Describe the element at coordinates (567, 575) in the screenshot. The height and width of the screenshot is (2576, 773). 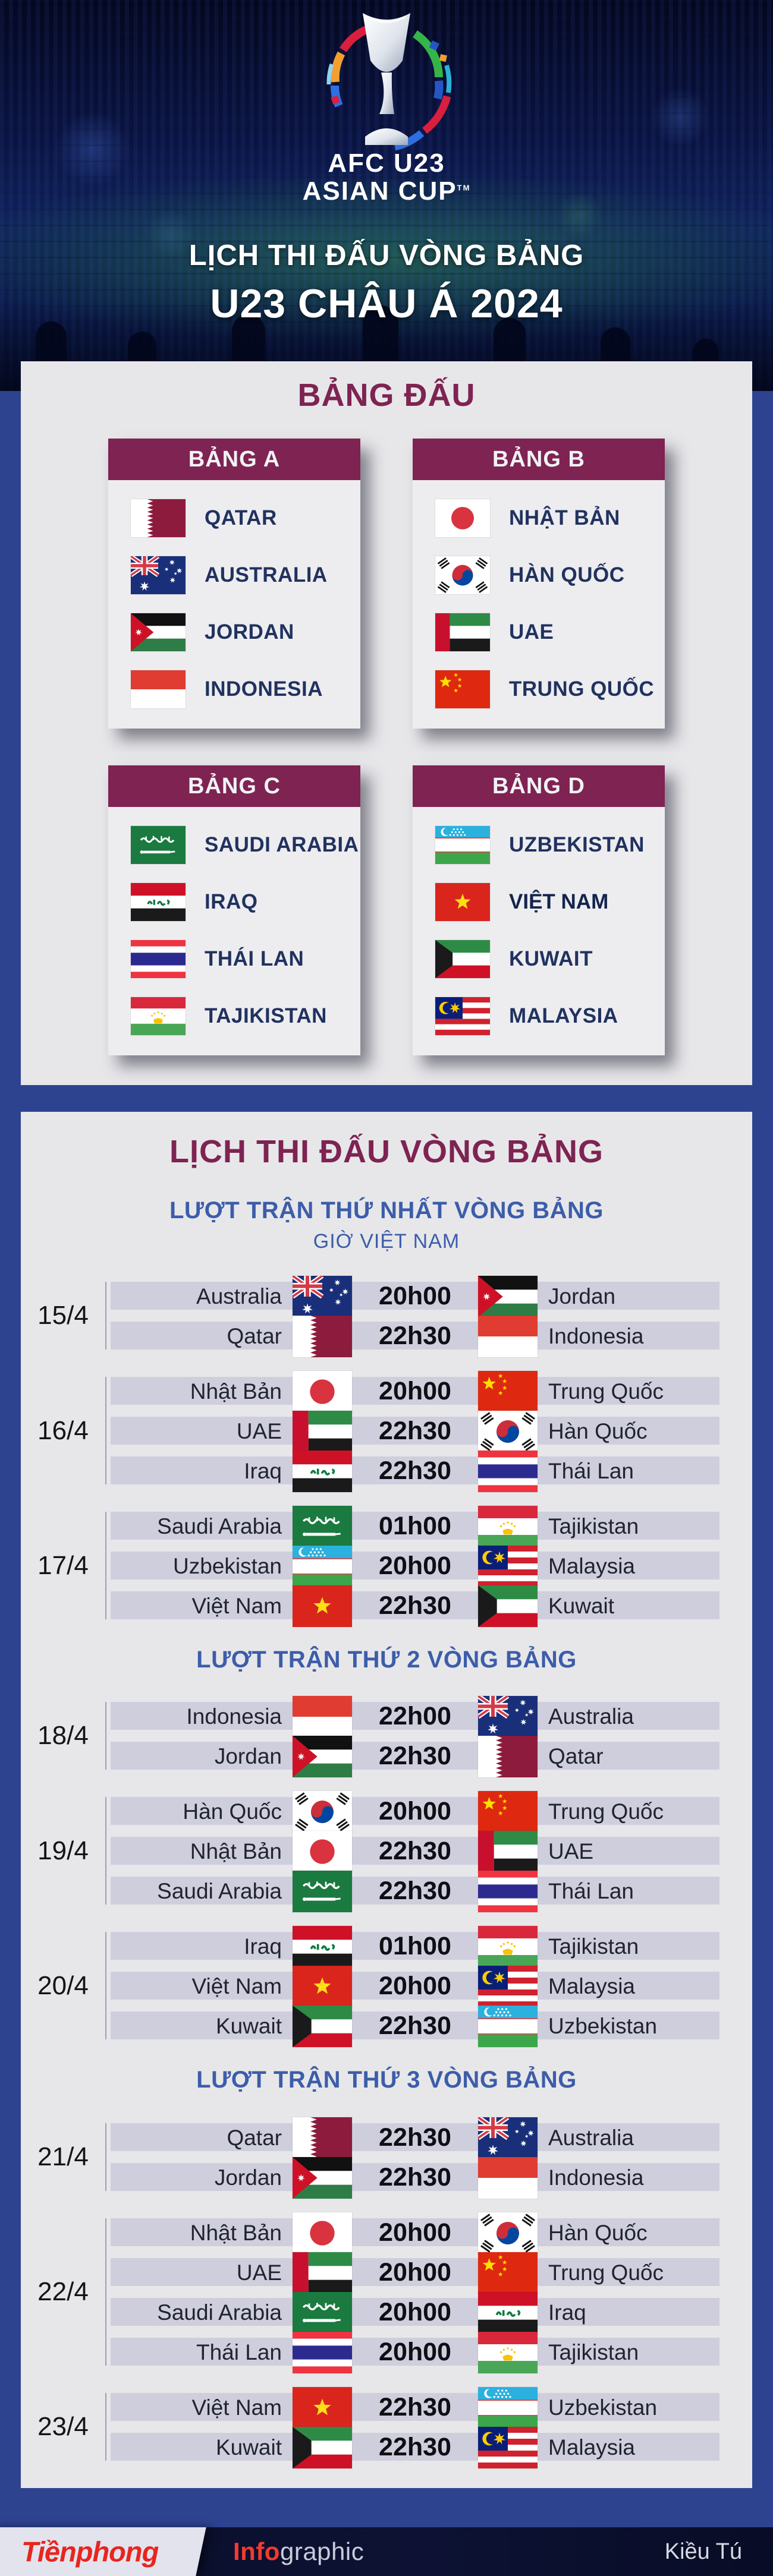
I see `team-name: HÀN QUỐC` at that location.